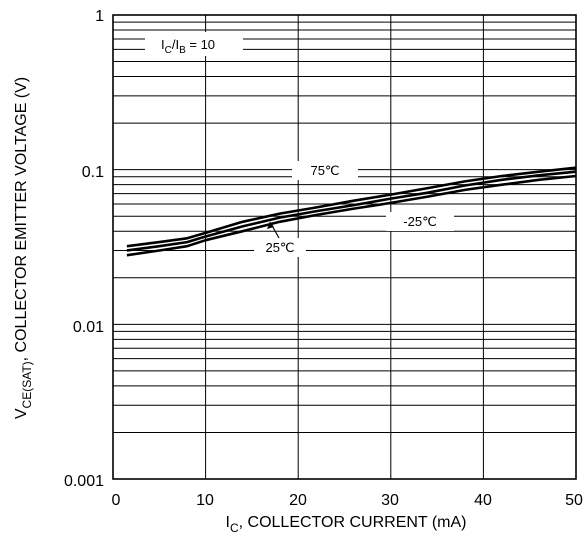 This screenshot has width=588, height=533. I want to click on y-tick-label: 0.01, so click(88, 327).